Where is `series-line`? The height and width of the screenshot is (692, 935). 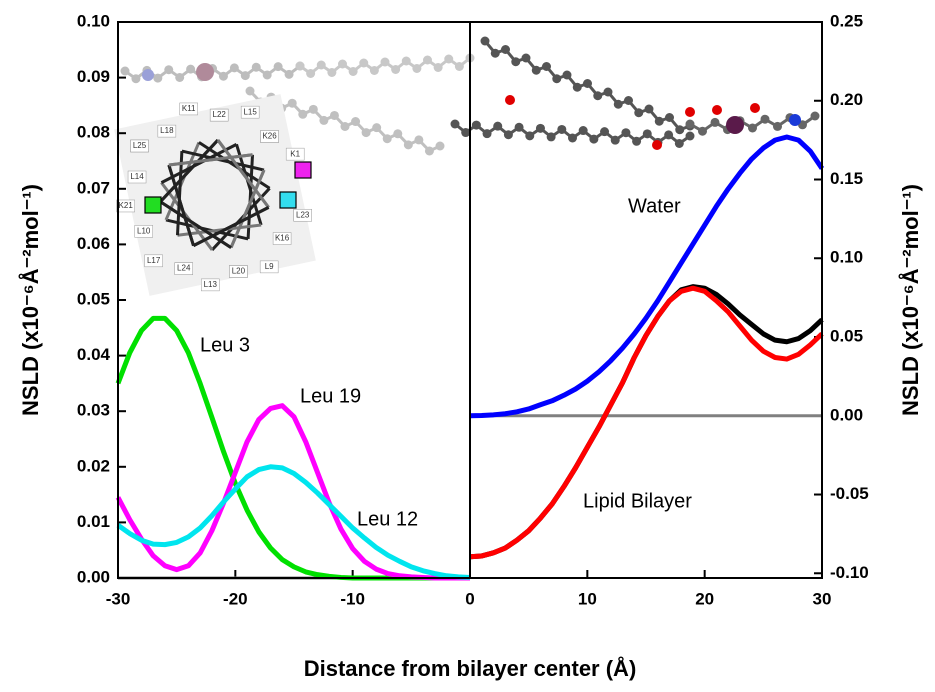 series-line is located at coordinates (293, 522).